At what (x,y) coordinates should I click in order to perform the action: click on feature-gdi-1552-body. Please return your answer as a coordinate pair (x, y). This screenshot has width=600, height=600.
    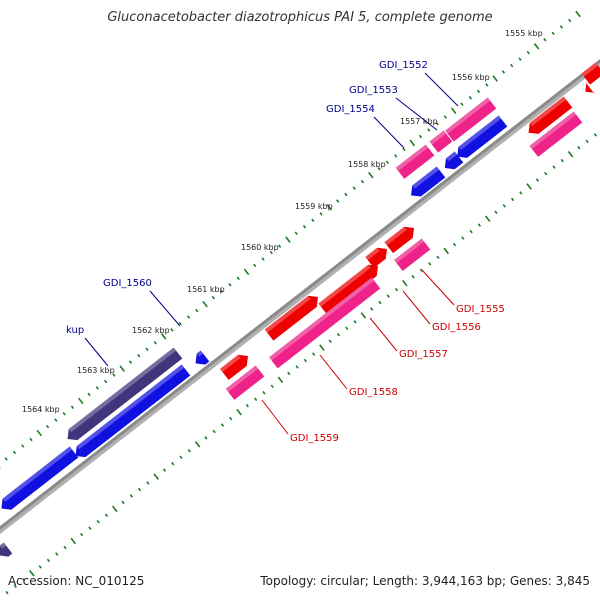
    Looking at the image, I should click on (471, 119).